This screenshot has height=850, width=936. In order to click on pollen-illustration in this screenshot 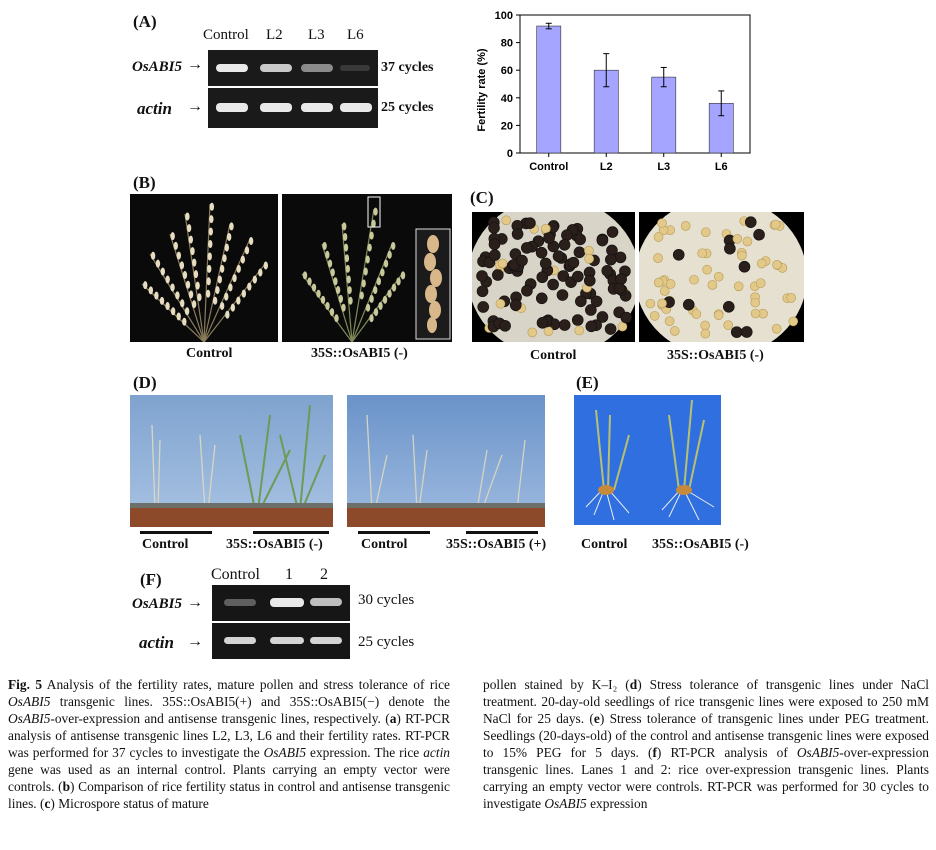, I will do `click(553, 277)`.